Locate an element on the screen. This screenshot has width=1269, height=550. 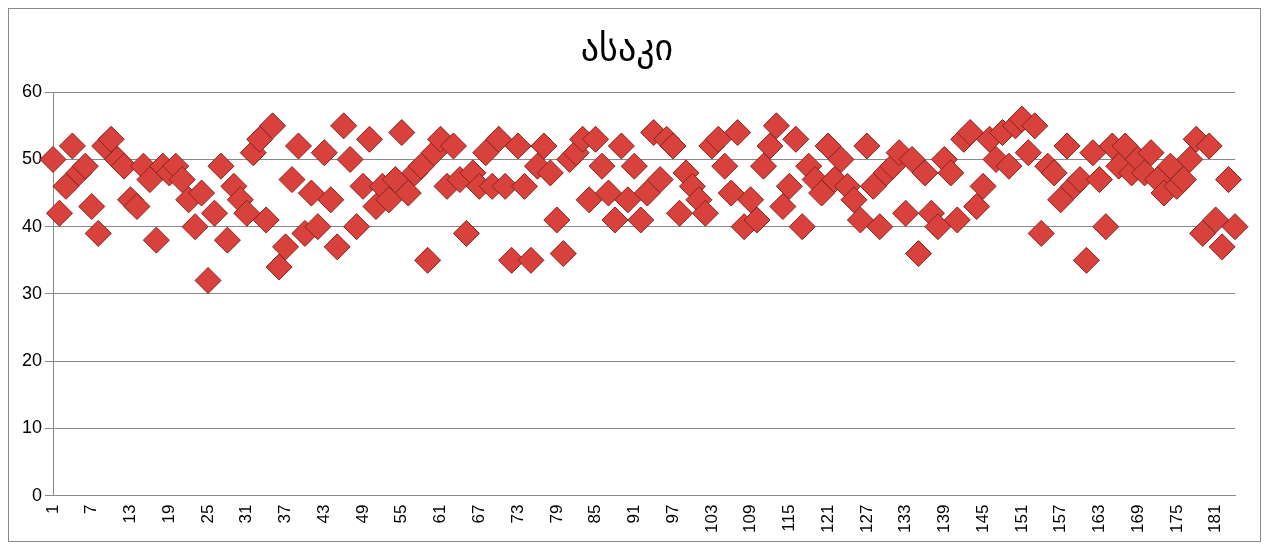
x-tick-label: 67 is located at coordinates (478, 514).